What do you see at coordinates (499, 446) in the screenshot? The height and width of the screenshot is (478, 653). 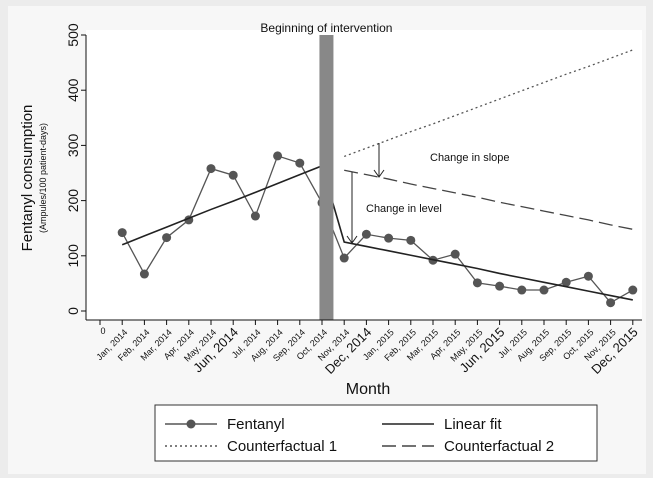 I see `legend-label: Counterfactual 2` at bounding box center [499, 446].